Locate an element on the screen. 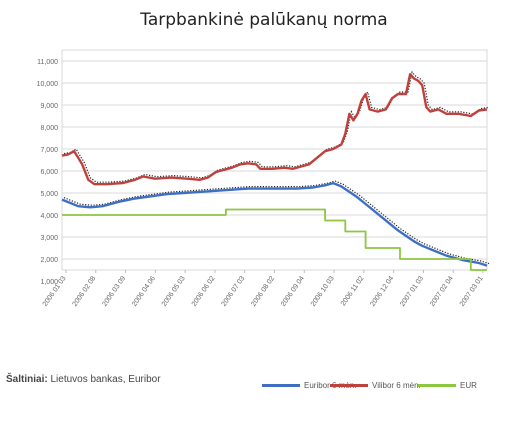  x-tick-label: 2006 11 02 is located at coordinates (353, 291).